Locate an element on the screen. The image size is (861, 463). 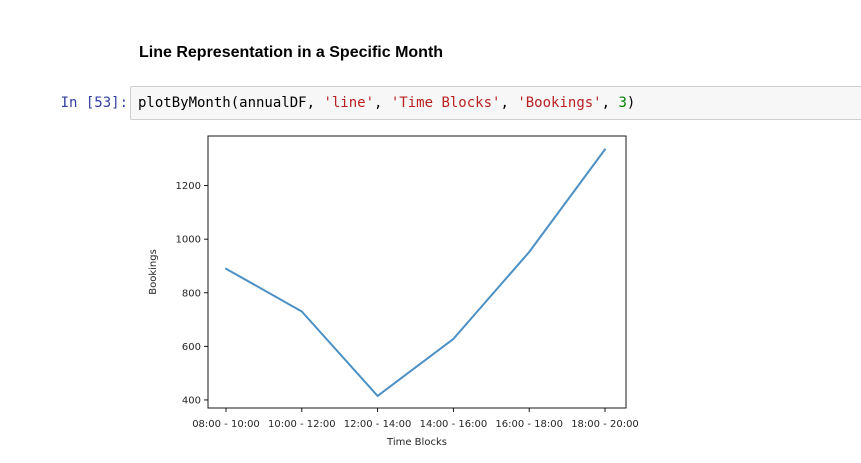
y-axis-label: Bookings is located at coordinates (153, 272).